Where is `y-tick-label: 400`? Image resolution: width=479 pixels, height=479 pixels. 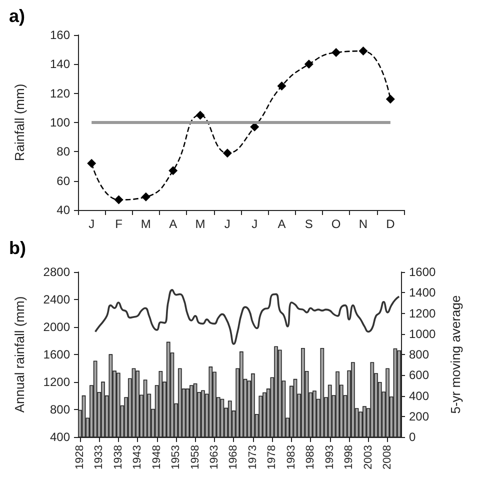 y-tick-label: 400 is located at coordinates (60, 437).